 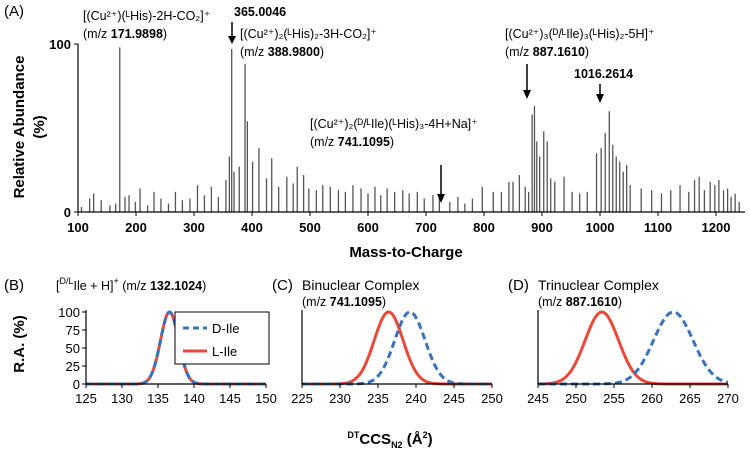 I want to click on x-tick-label: 150, so click(x=266, y=398).